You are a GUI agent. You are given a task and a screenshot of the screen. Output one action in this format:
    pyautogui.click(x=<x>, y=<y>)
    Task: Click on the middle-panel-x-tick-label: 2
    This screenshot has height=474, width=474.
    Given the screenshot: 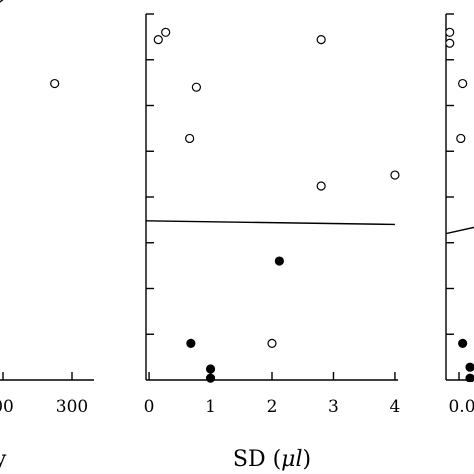 What is the action you would take?
    pyautogui.click(x=272, y=407)
    